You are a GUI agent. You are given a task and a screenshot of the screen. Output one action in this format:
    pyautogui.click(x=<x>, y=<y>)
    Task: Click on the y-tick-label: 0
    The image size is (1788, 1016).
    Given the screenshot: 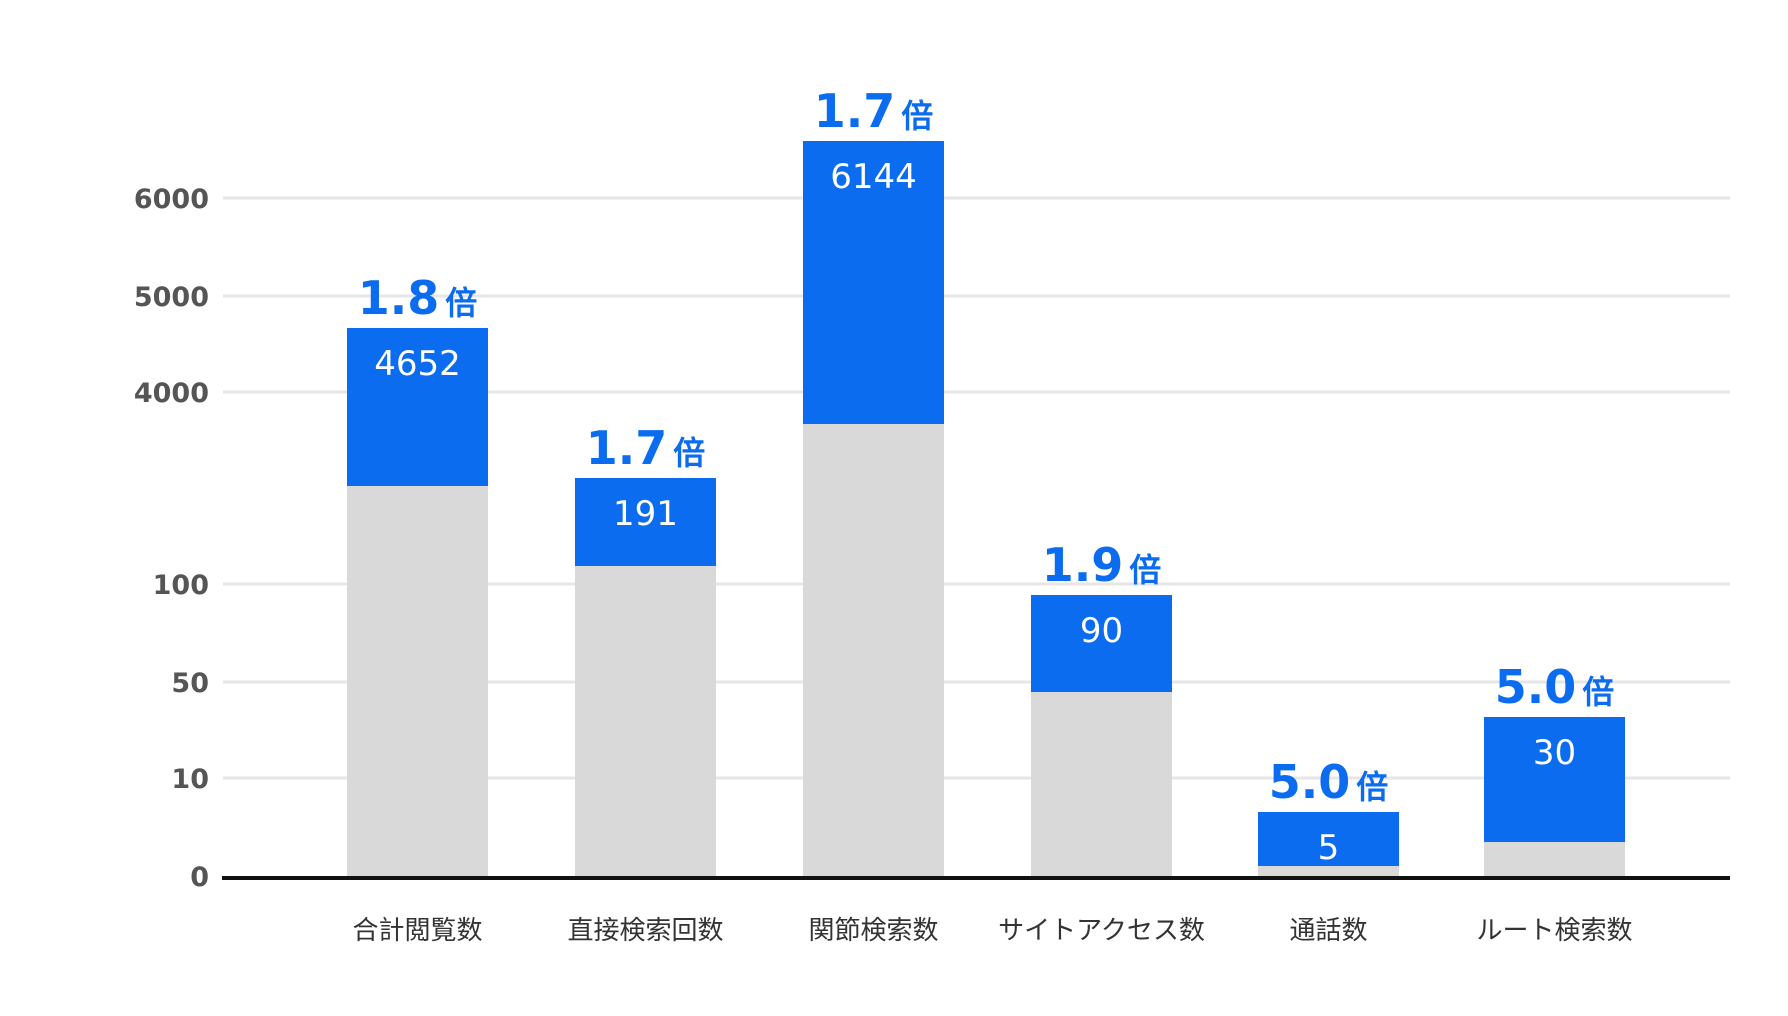 What is the action you would take?
    pyautogui.click(x=199, y=877)
    